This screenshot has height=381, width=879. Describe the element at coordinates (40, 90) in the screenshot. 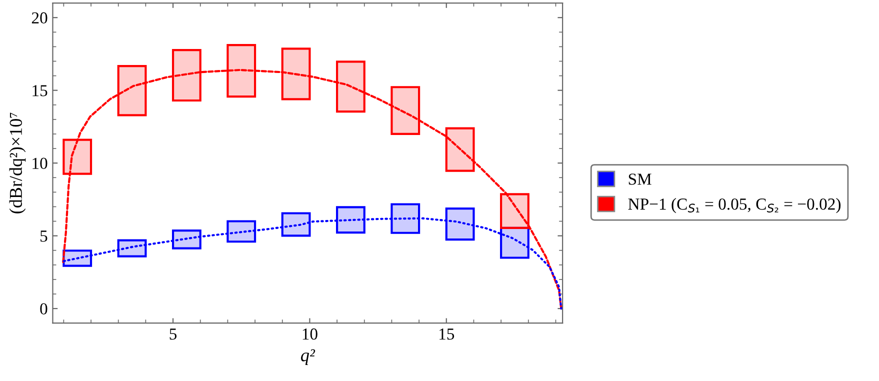

I see `y-tick-label: 15` at that location.